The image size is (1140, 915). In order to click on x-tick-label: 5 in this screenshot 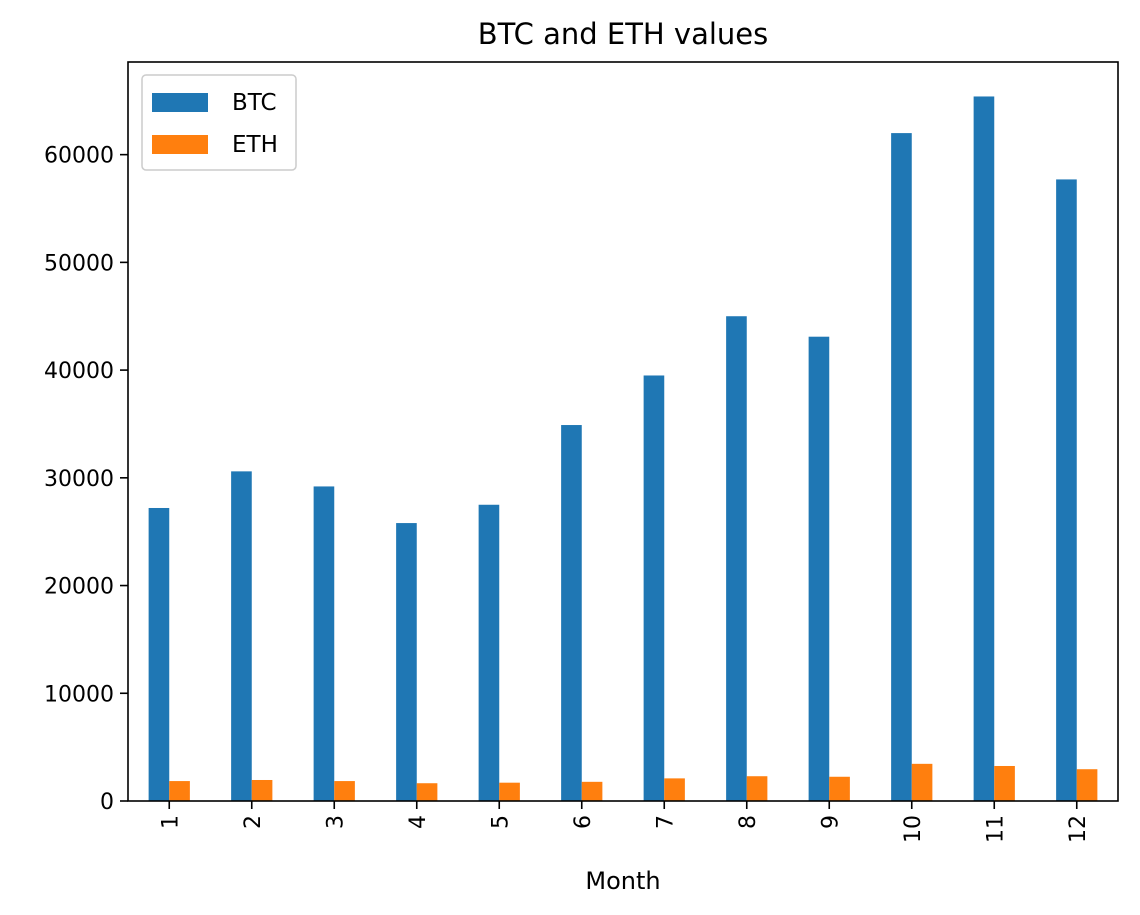, I will do `click(500, 822)`.